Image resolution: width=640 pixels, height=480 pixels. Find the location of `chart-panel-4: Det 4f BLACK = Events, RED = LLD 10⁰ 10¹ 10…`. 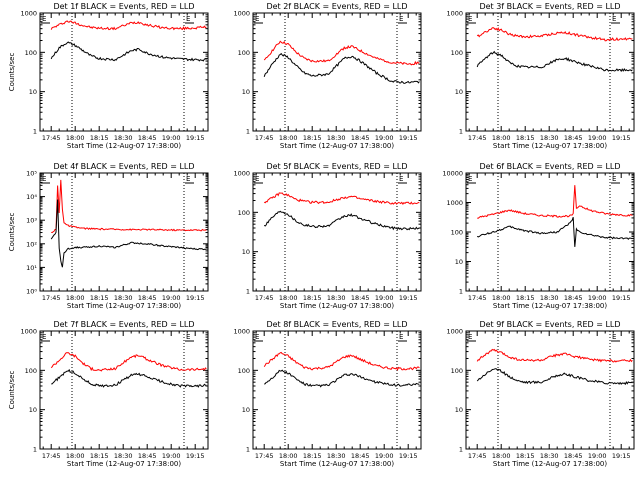

chart-panel-4: Det 4f BLACK = Events, RED = LLD 10⁰ 10¹ 10… is located at coordinates (108, 236).